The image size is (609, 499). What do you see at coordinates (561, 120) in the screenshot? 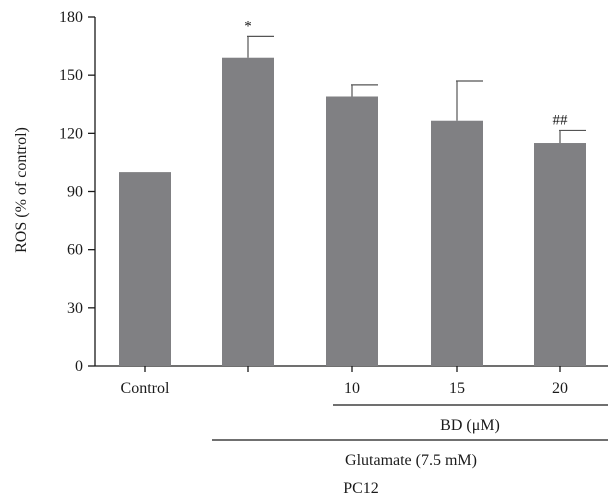
I see `significance-mark: ##` at bounding box center [561, 120].